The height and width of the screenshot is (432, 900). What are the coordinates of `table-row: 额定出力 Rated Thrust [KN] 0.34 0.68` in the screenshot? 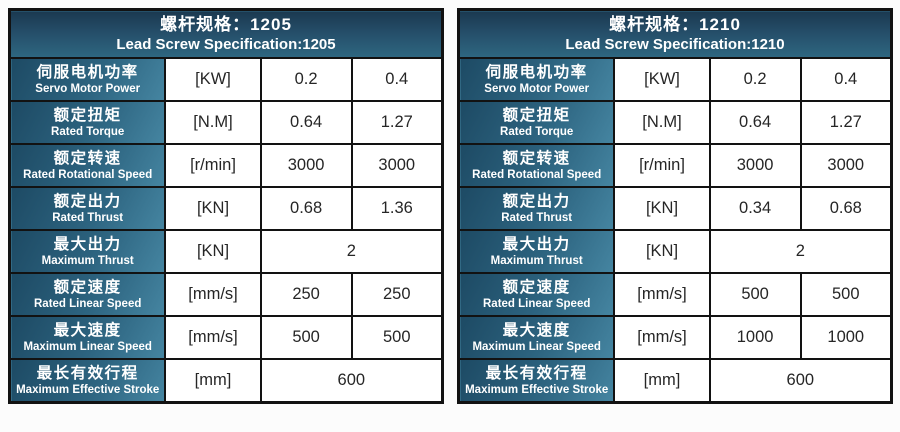 It's located at (675, 208).